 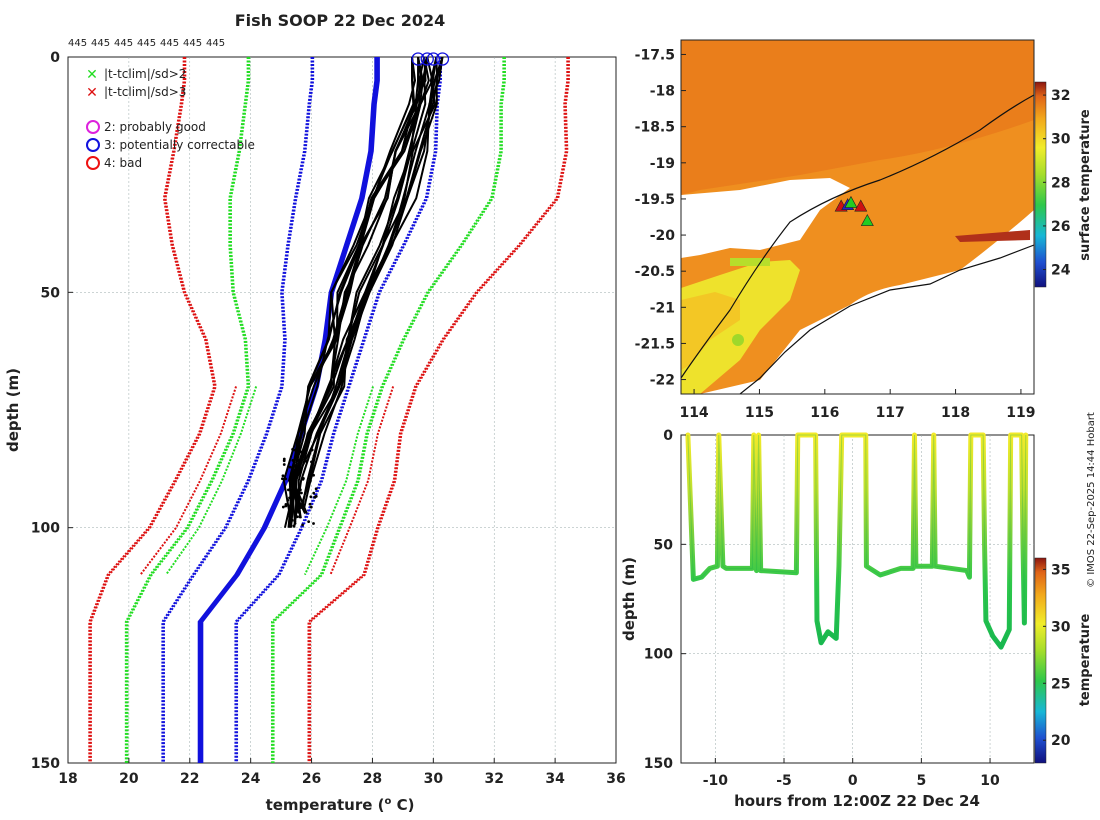 I want to click on legend-circle-marker, so click(x=93, y=127).